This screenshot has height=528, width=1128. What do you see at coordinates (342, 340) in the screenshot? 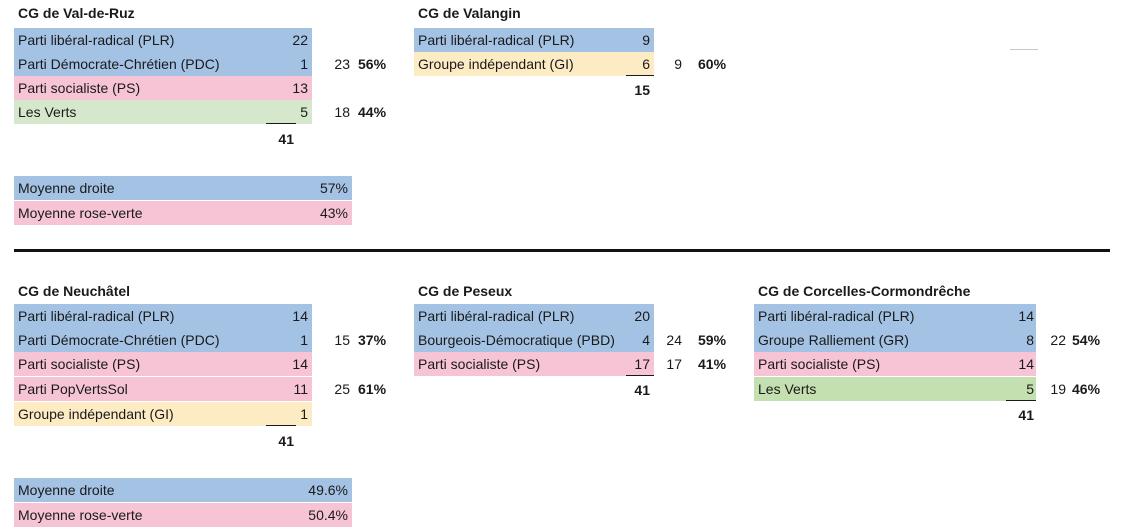
I see `group-sum: 15` at bounding box center [342, 340].